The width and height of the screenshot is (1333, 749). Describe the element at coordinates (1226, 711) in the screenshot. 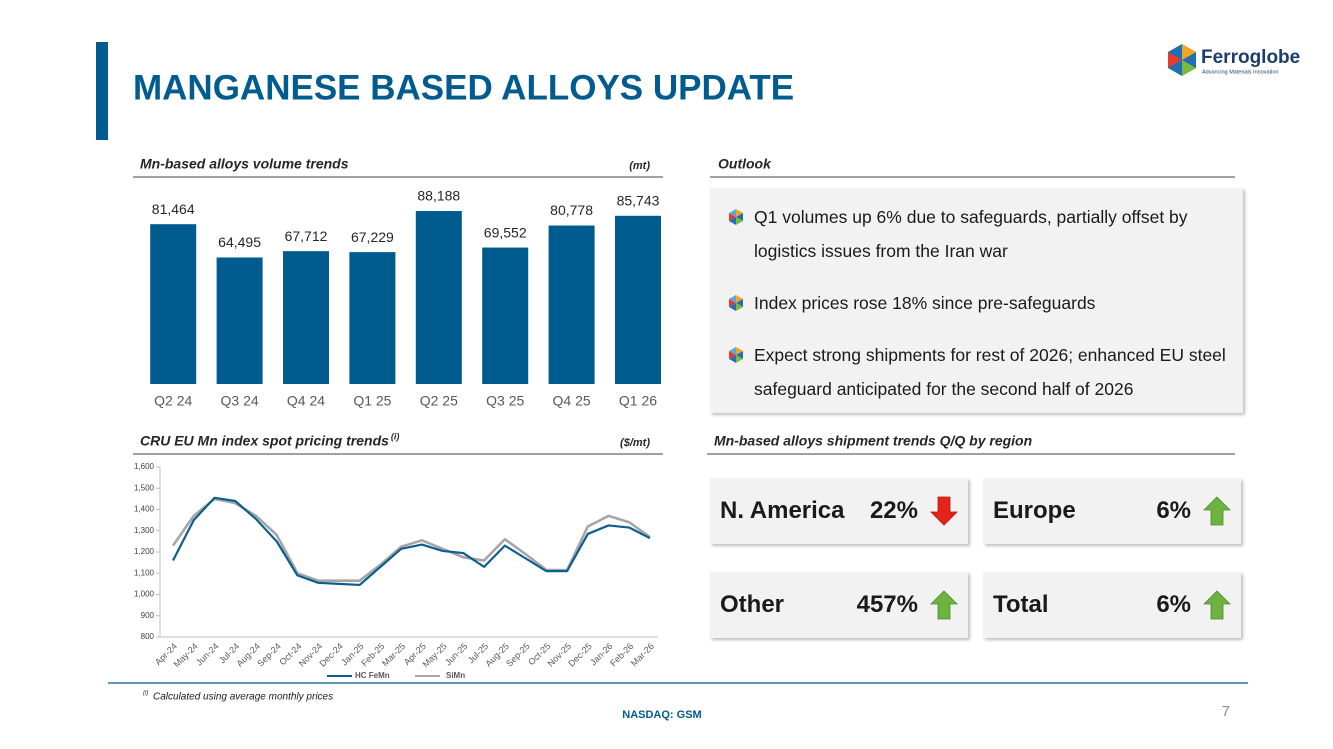

I see `page-number: 7` at that location.